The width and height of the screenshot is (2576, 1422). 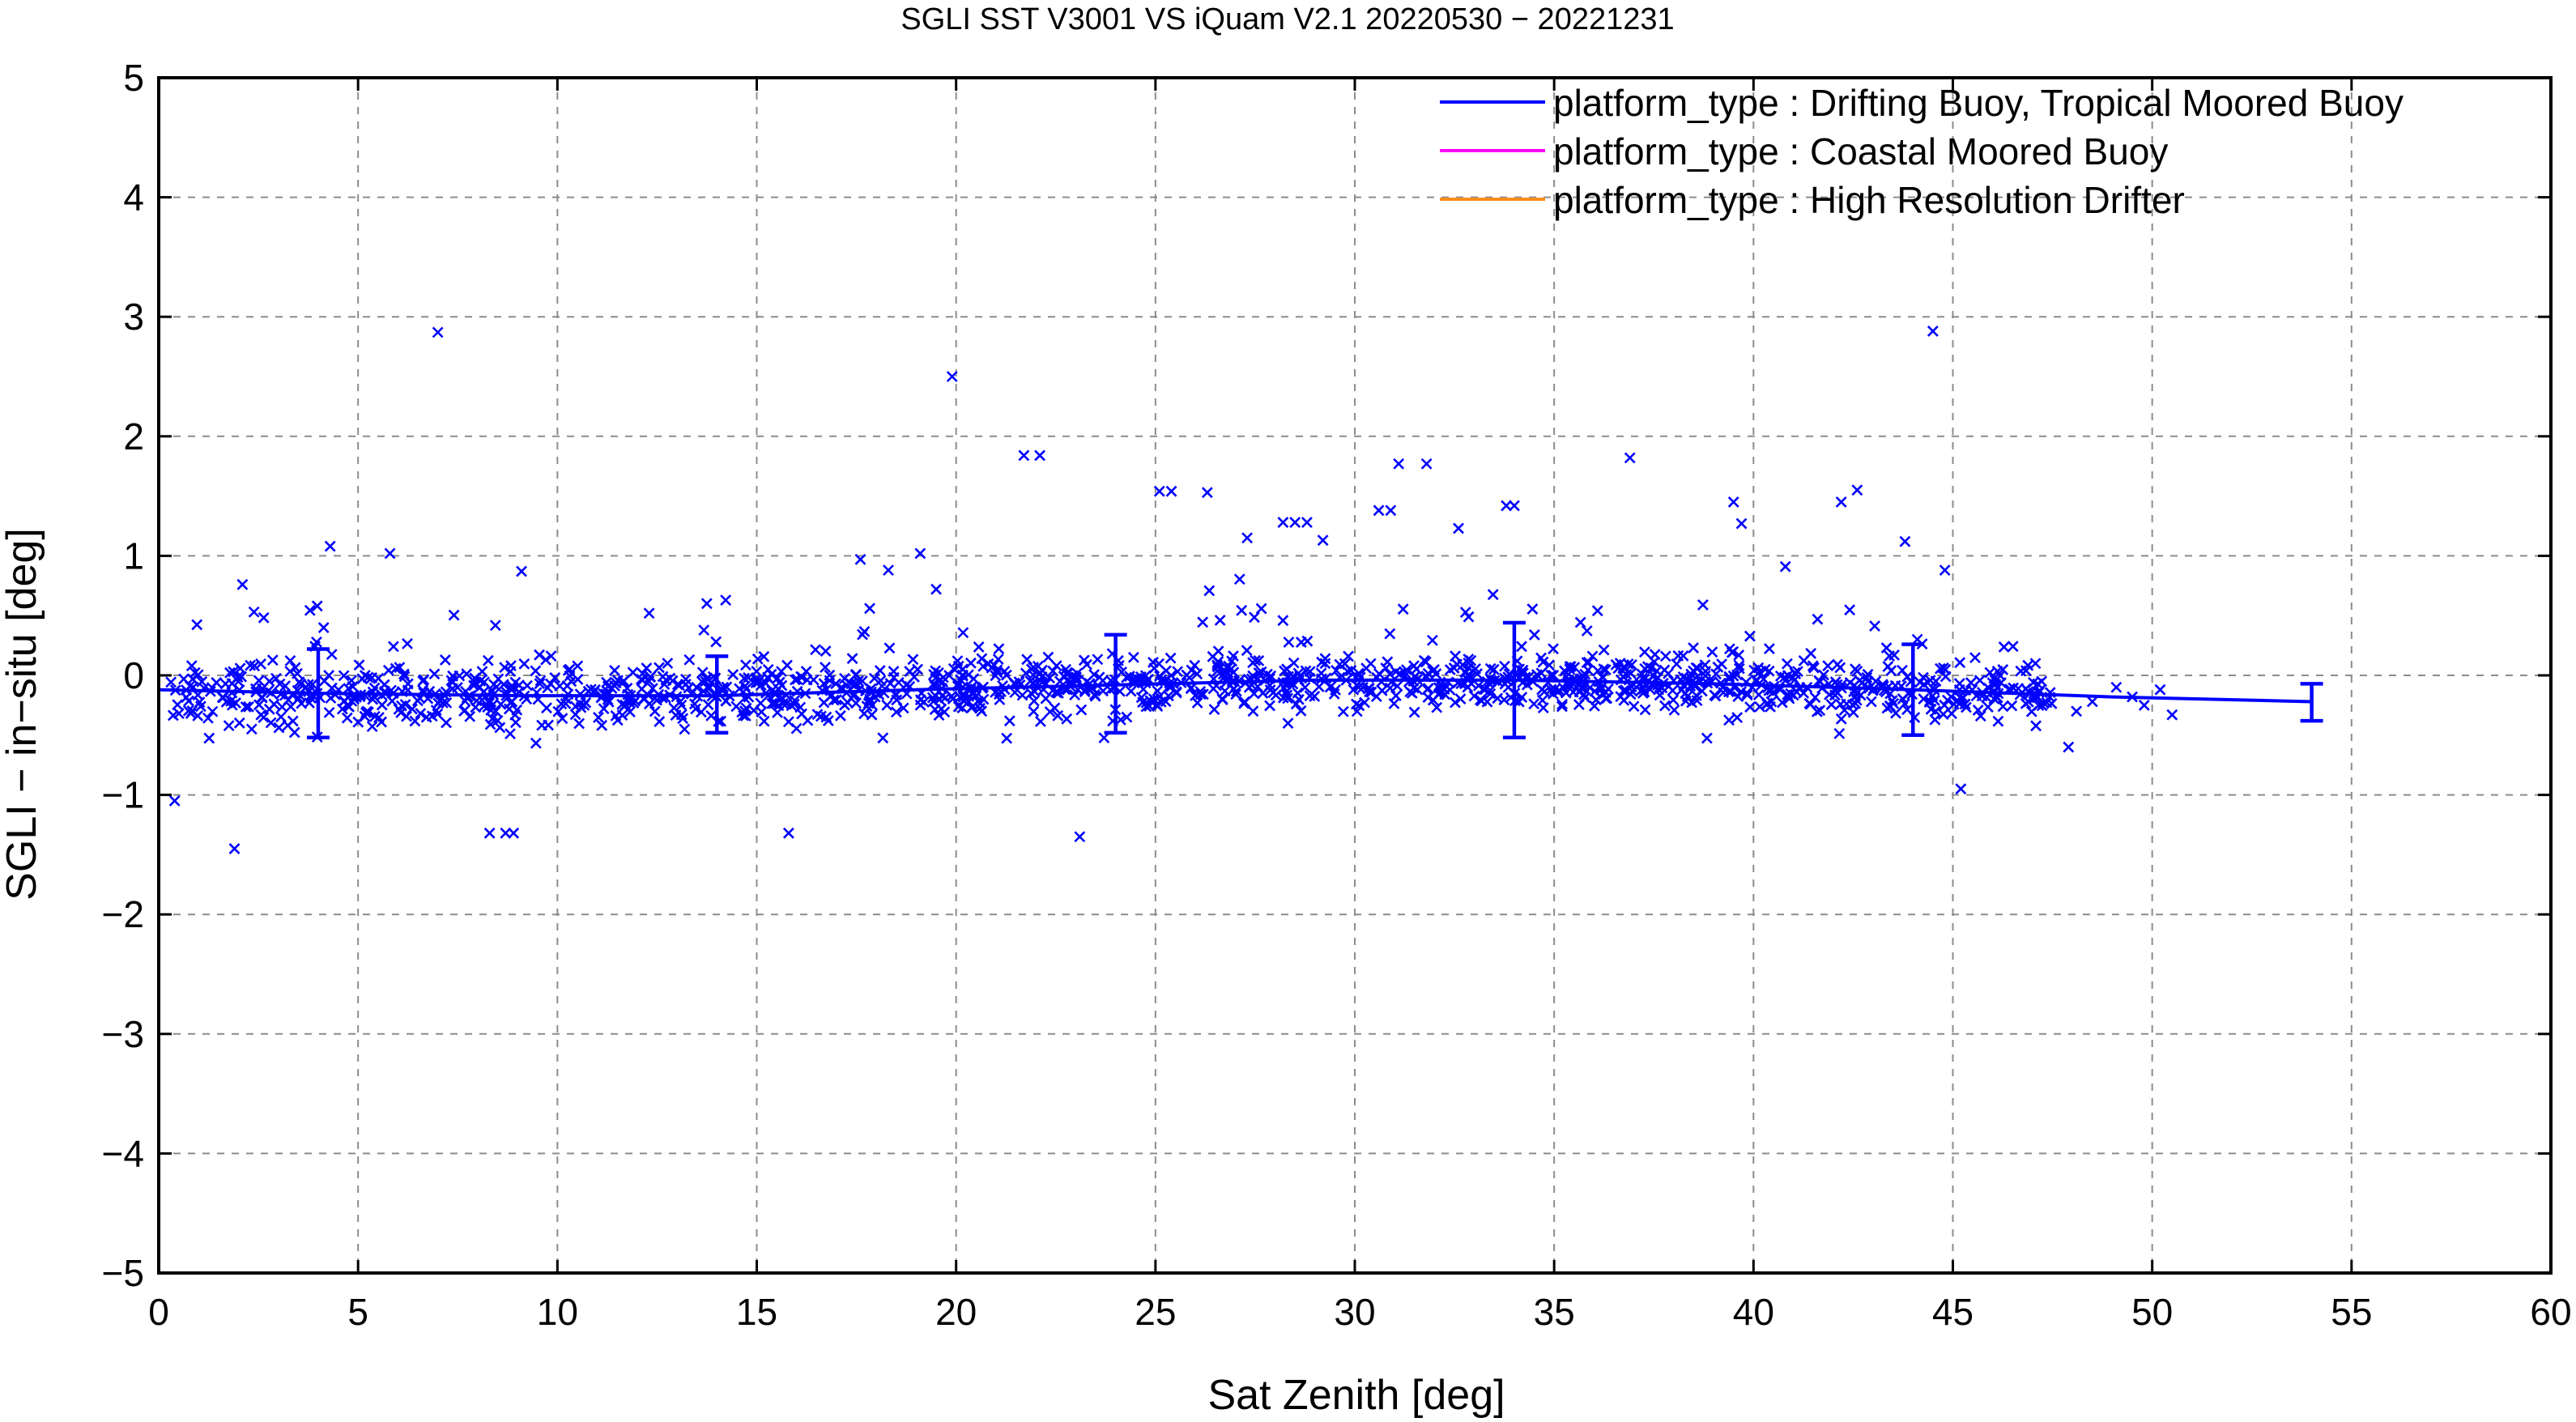 What do you see at coordinates (1356, 1395) in the screenshot?
I see `x-axis-title: Sat Zenith [deg]` at bounding box center [1356, 1395].